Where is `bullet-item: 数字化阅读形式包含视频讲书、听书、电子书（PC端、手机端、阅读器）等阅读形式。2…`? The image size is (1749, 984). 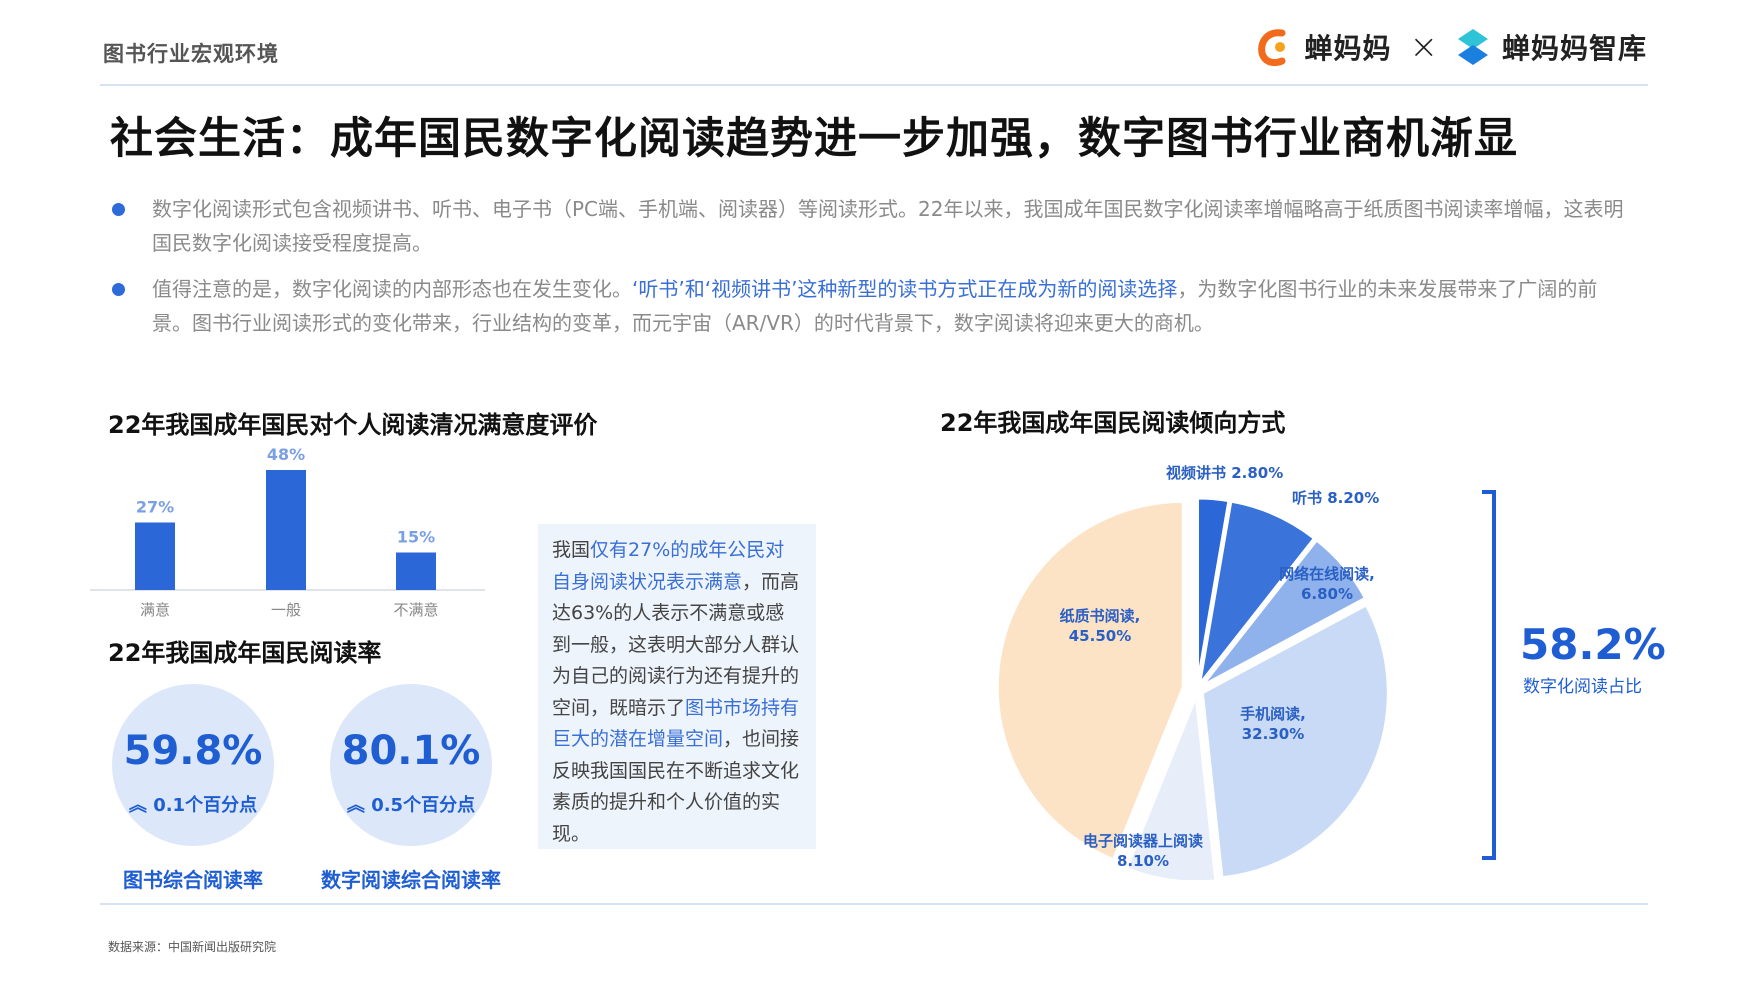 bullet-item: 数字化阅读形式包含视频讲书、听书、电子书（PC端、手机端、阅读器）等阅读形式。2… is located at coordinates (872, 226).